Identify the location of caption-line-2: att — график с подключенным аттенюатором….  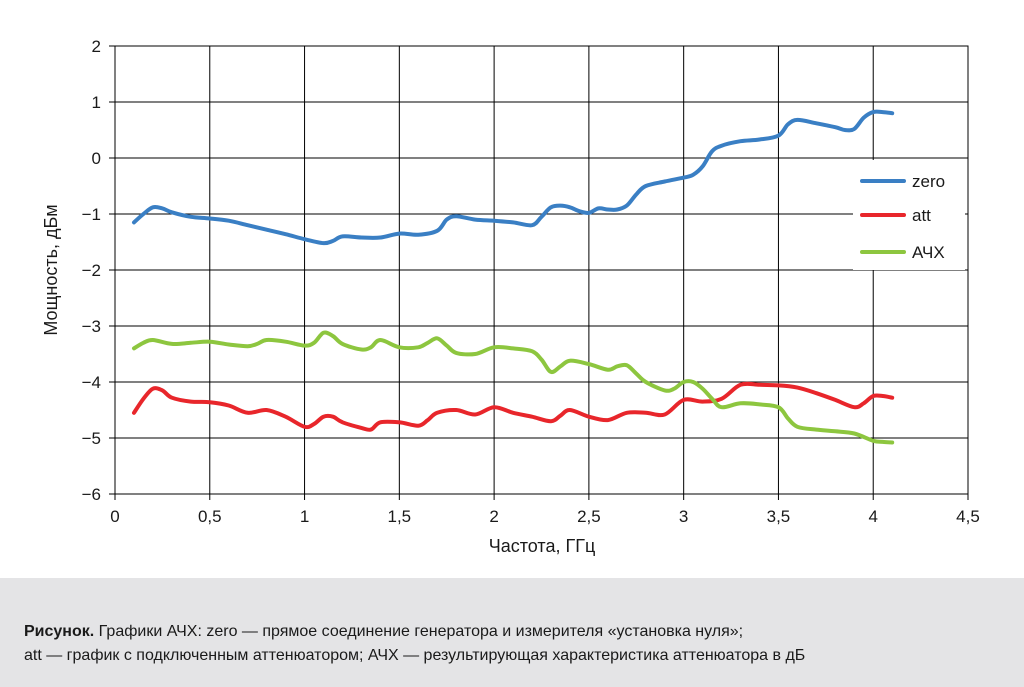
(415, 655).